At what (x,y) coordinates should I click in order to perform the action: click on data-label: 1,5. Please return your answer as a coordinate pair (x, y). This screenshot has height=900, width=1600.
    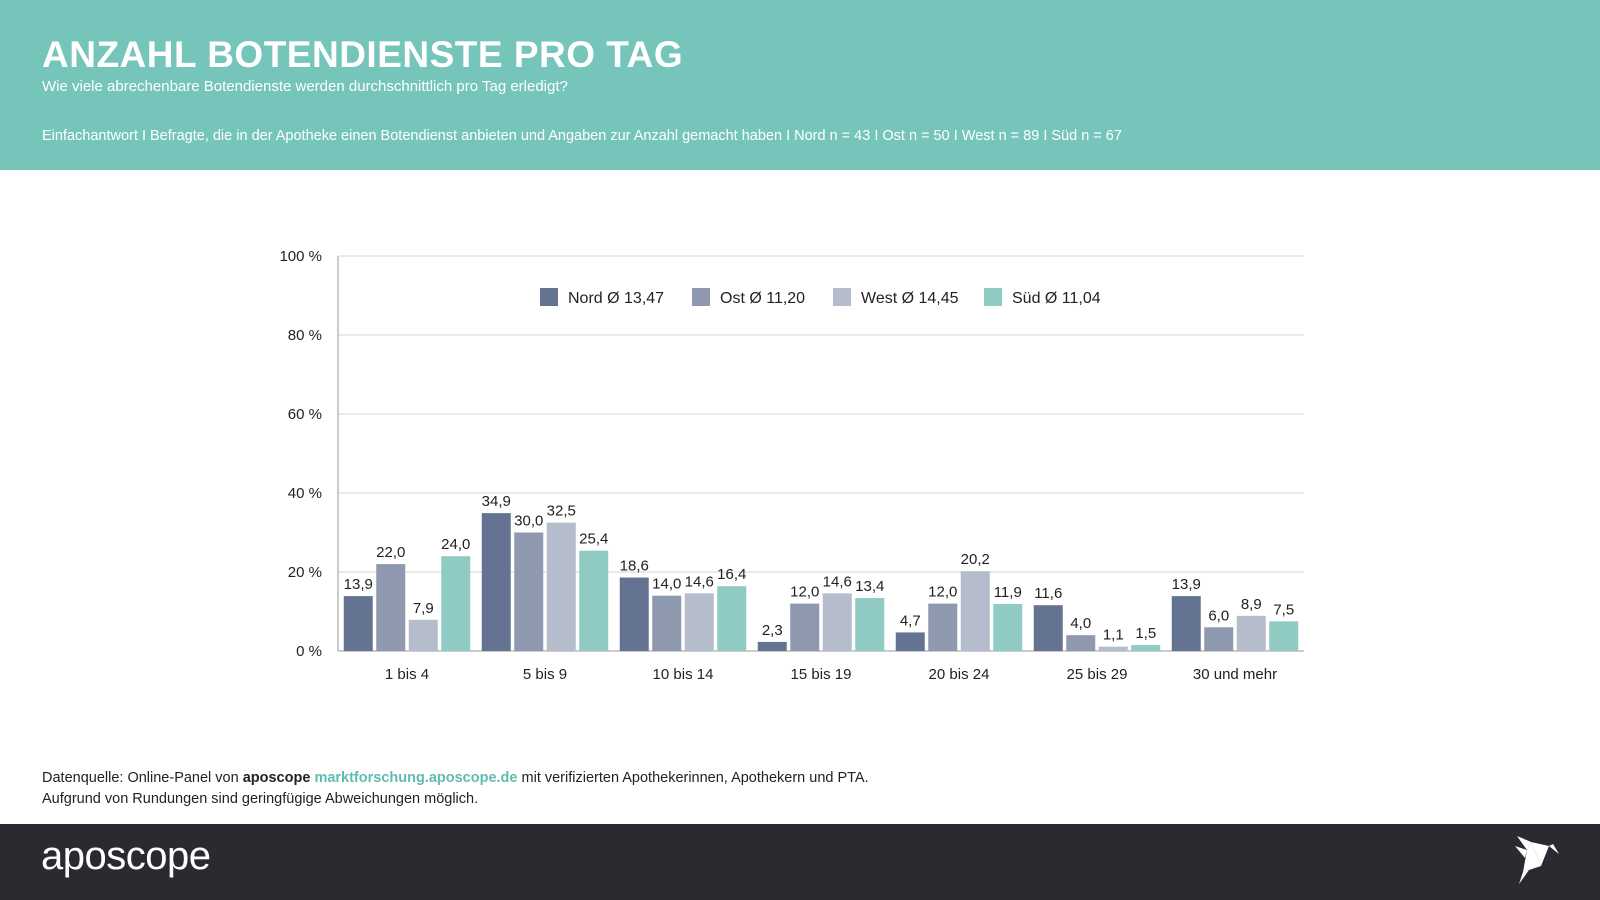
    Looking at the image, I should click on (1145, 633).